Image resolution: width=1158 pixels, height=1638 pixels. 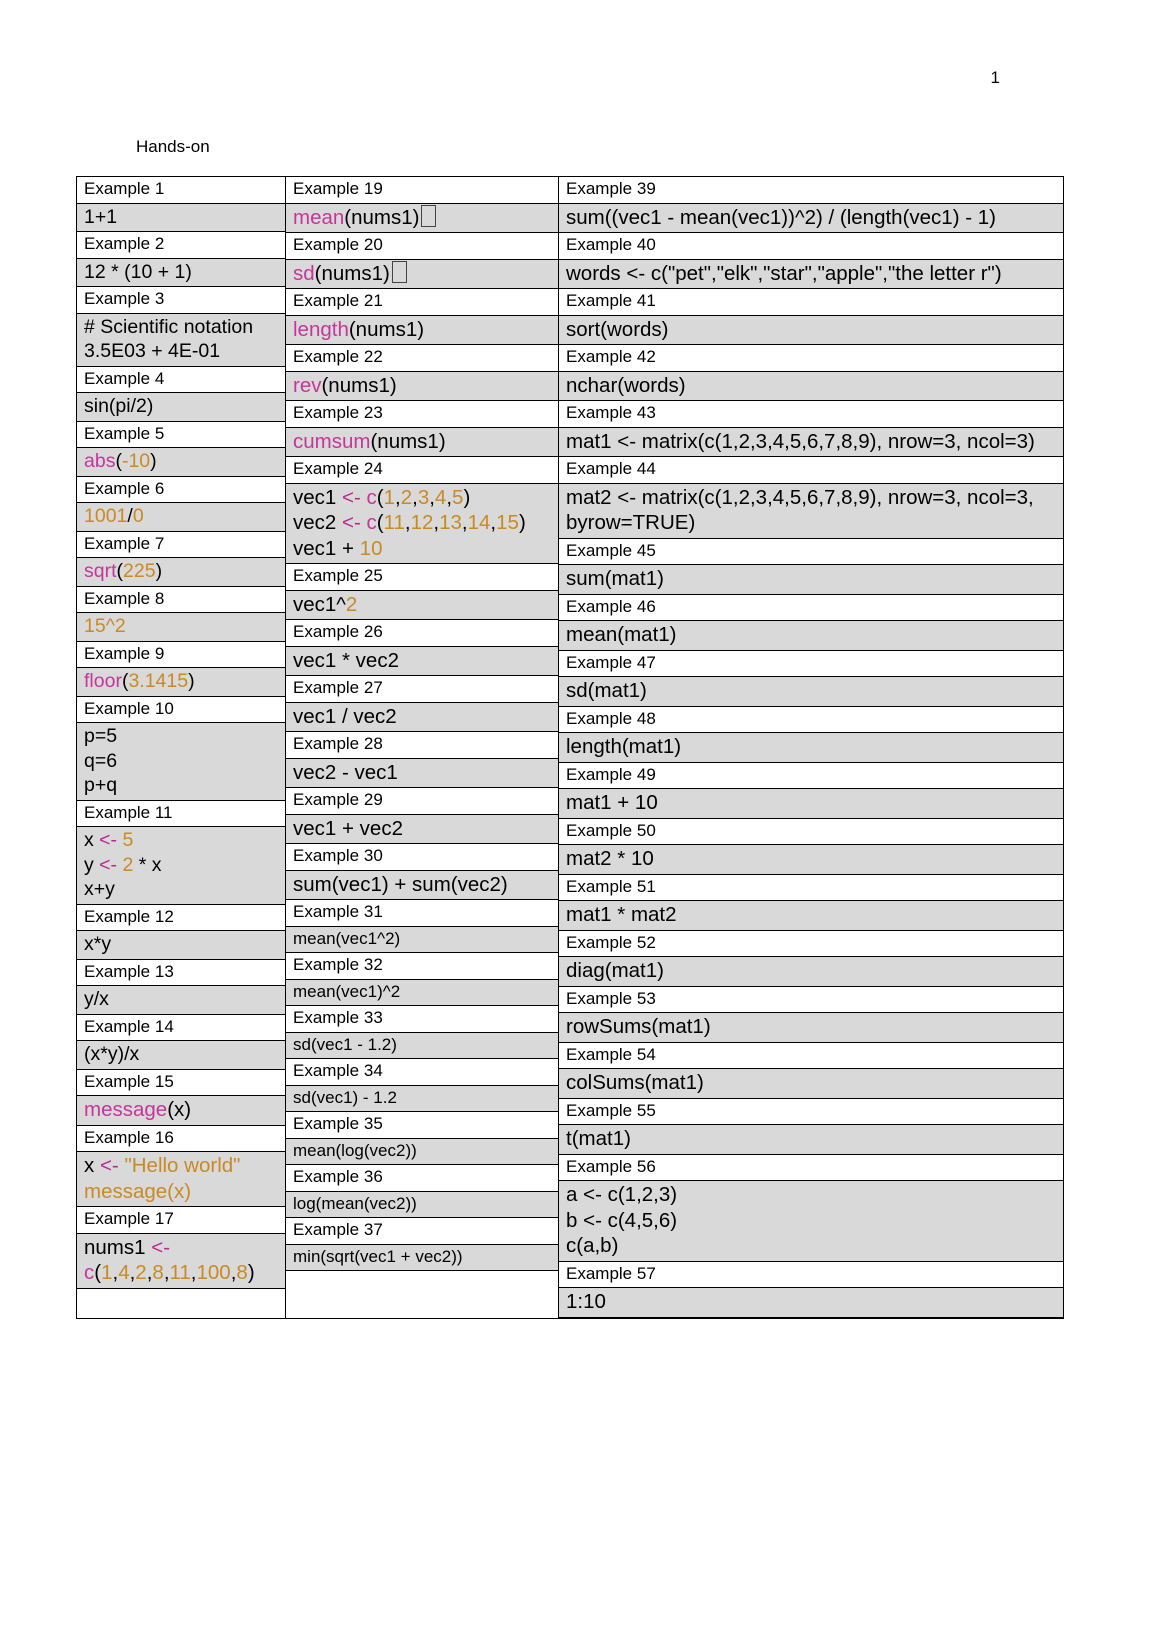 I want to click on example-label: Example 7, so click(x=181, y=544).